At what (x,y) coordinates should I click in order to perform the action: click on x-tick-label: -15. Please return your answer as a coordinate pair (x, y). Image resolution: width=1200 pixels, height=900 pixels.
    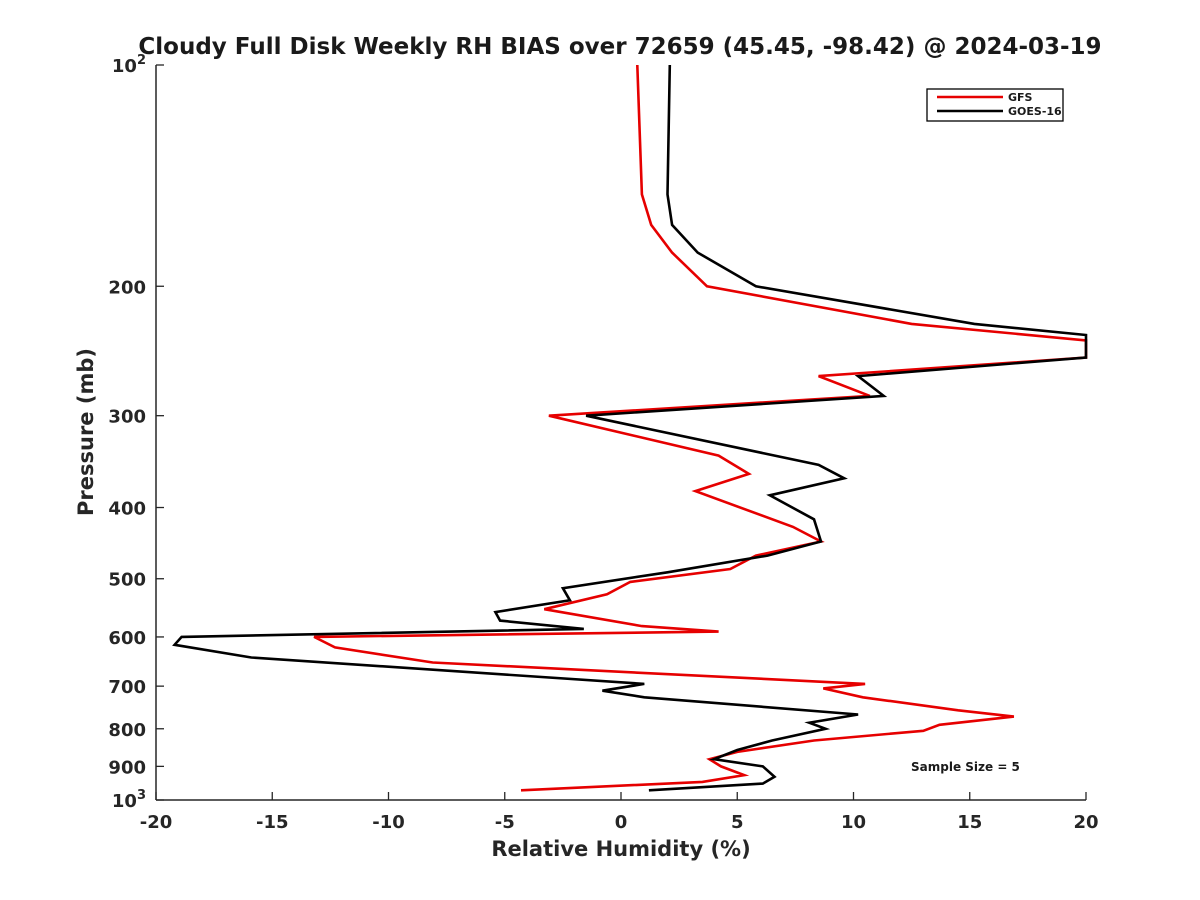
    Looking at the image, I should click on (272, 822).